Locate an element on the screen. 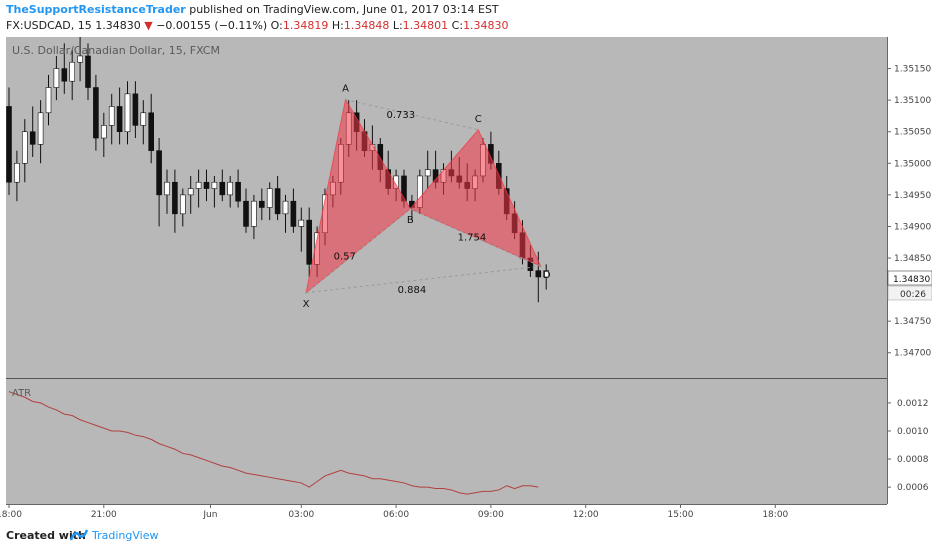 The image size is (932, 550). price-tick-label: 1.34750 is located at coordinates (912, 322).